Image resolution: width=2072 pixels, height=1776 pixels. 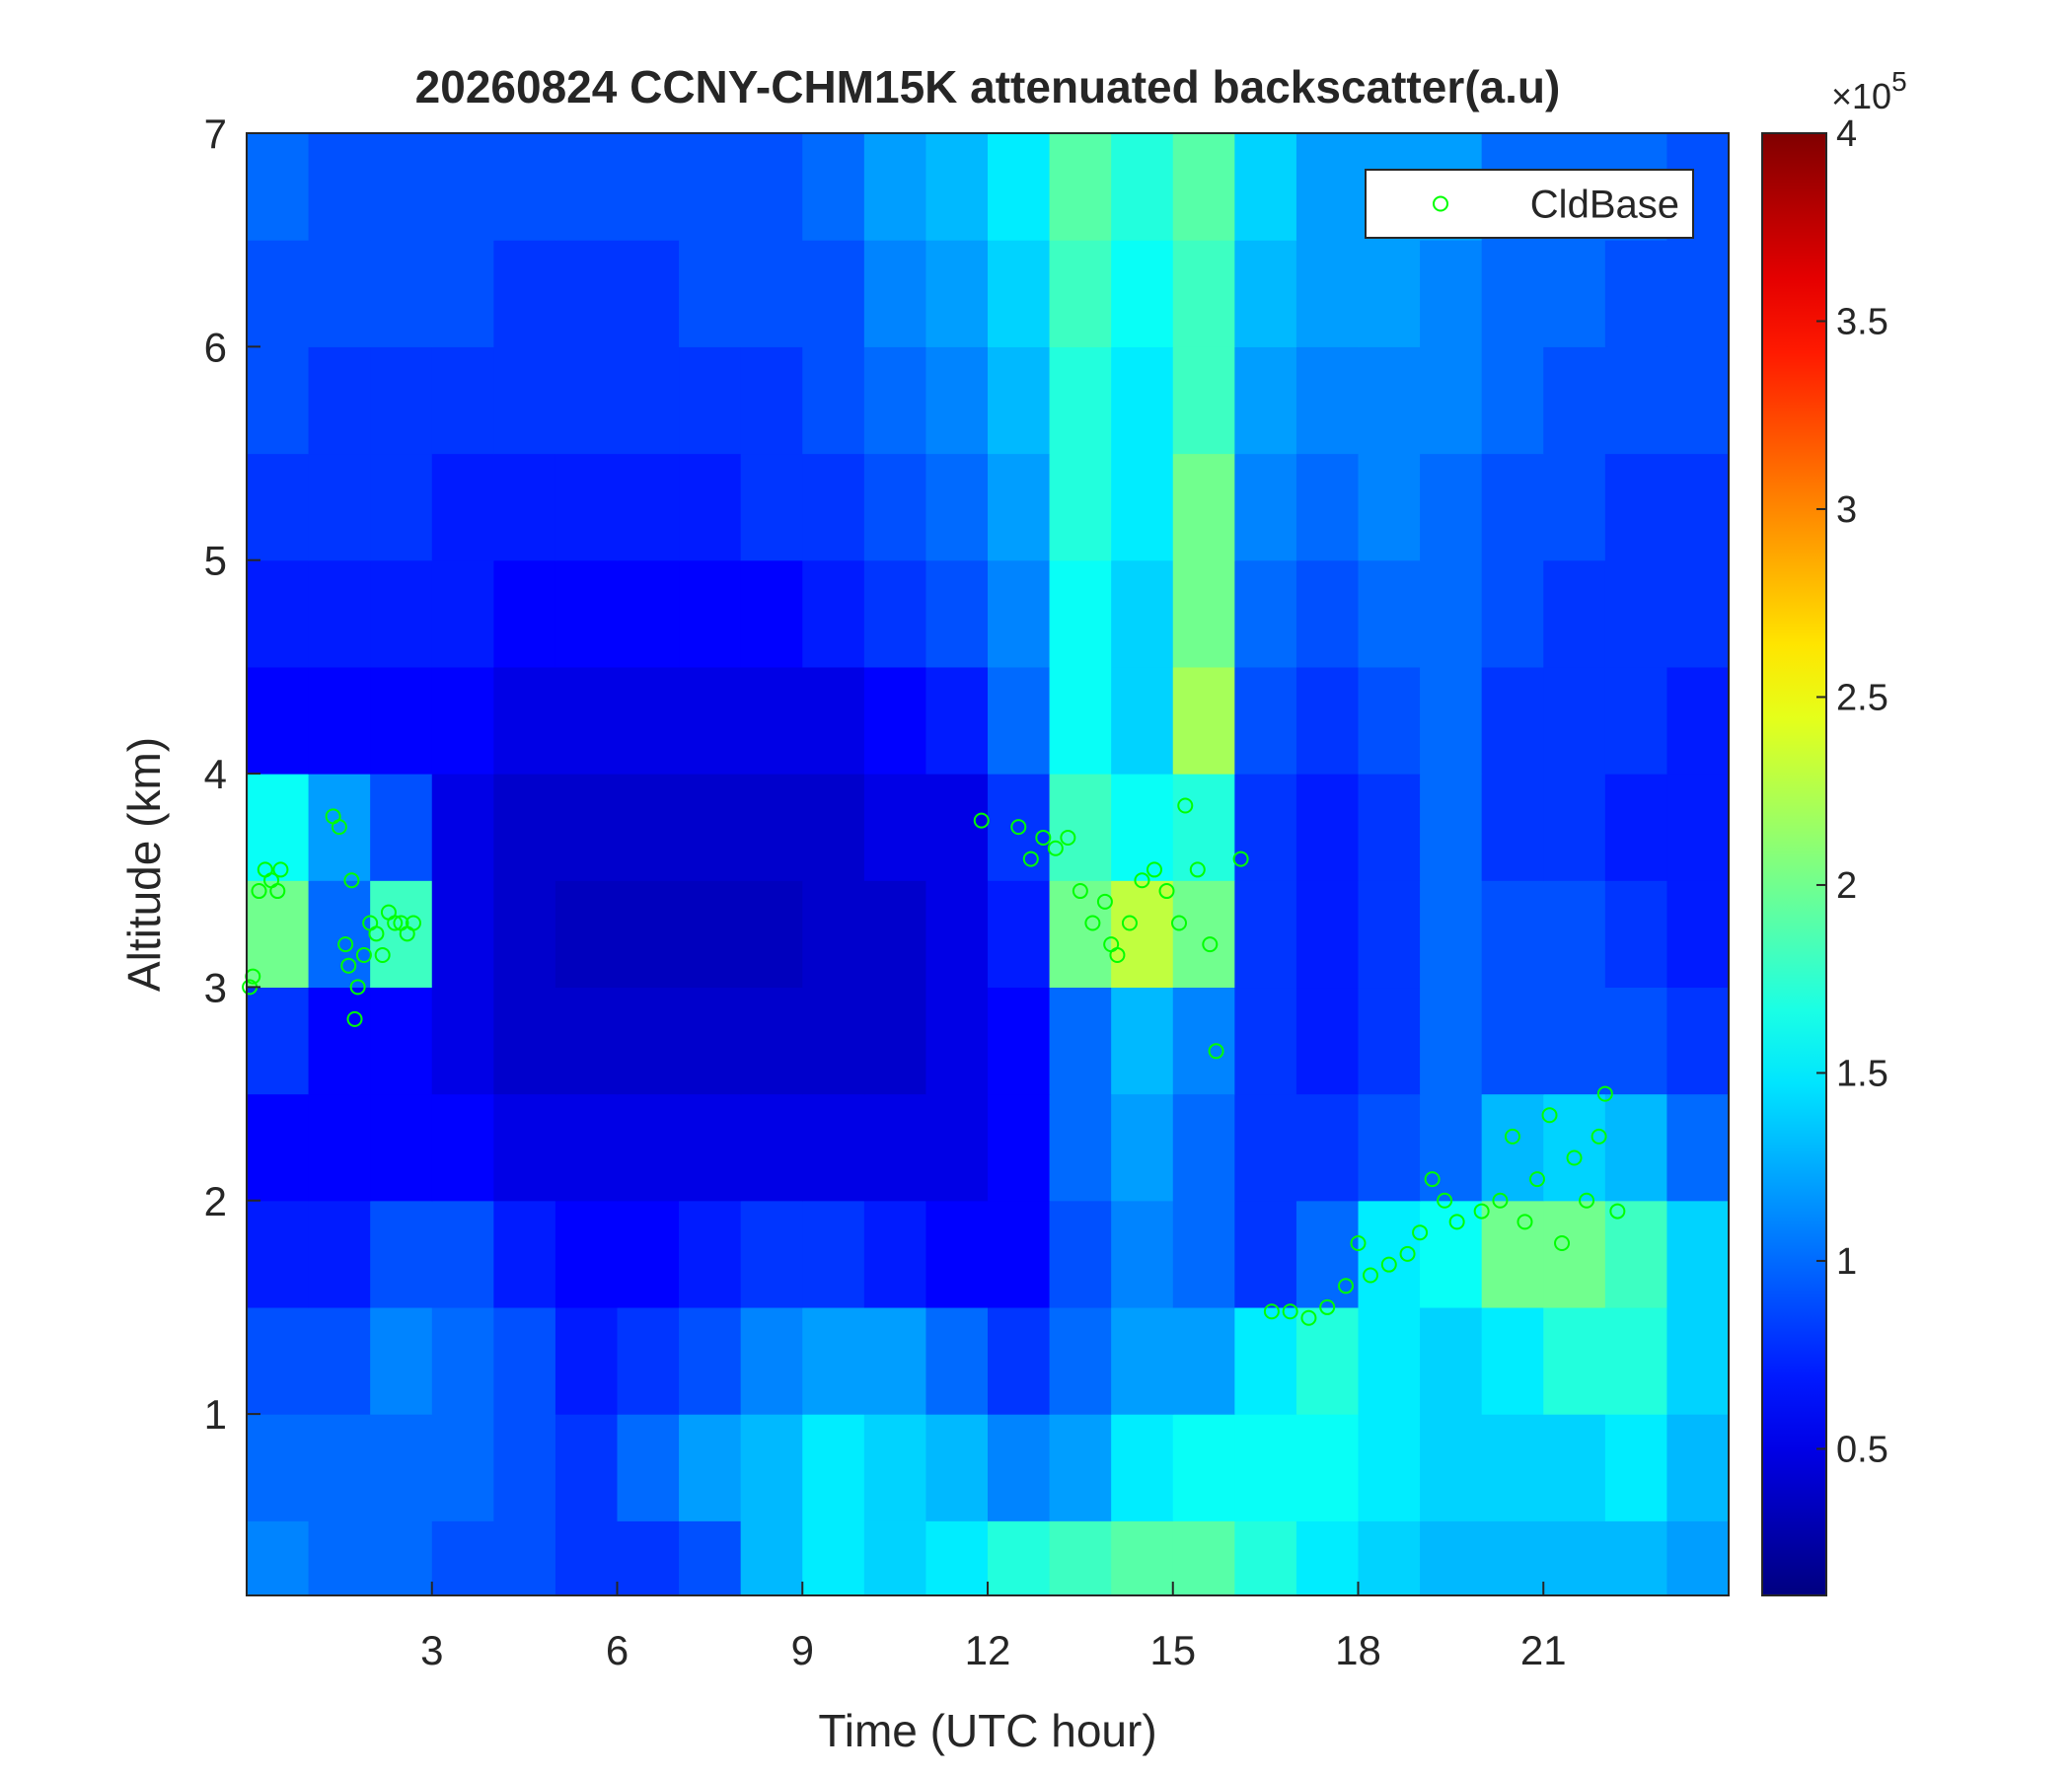 I want to click on x-tick-label: 12, so click(x=988, y=1650).